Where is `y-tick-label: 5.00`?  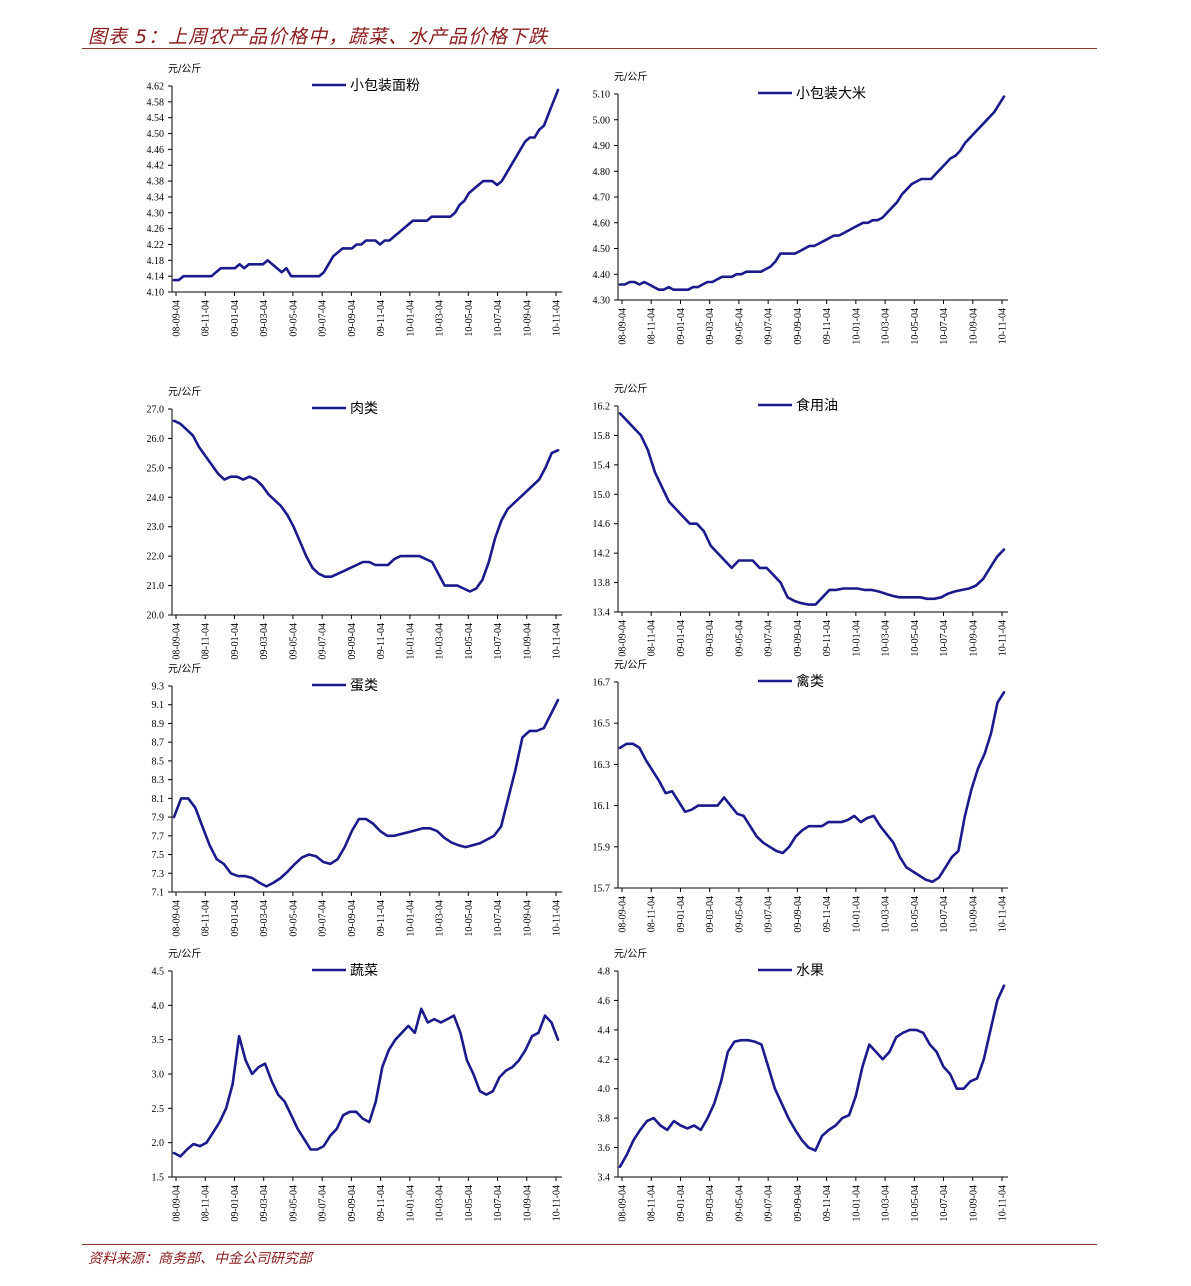
y-tick-label: 5.00 is located at coordinates (602, 120).